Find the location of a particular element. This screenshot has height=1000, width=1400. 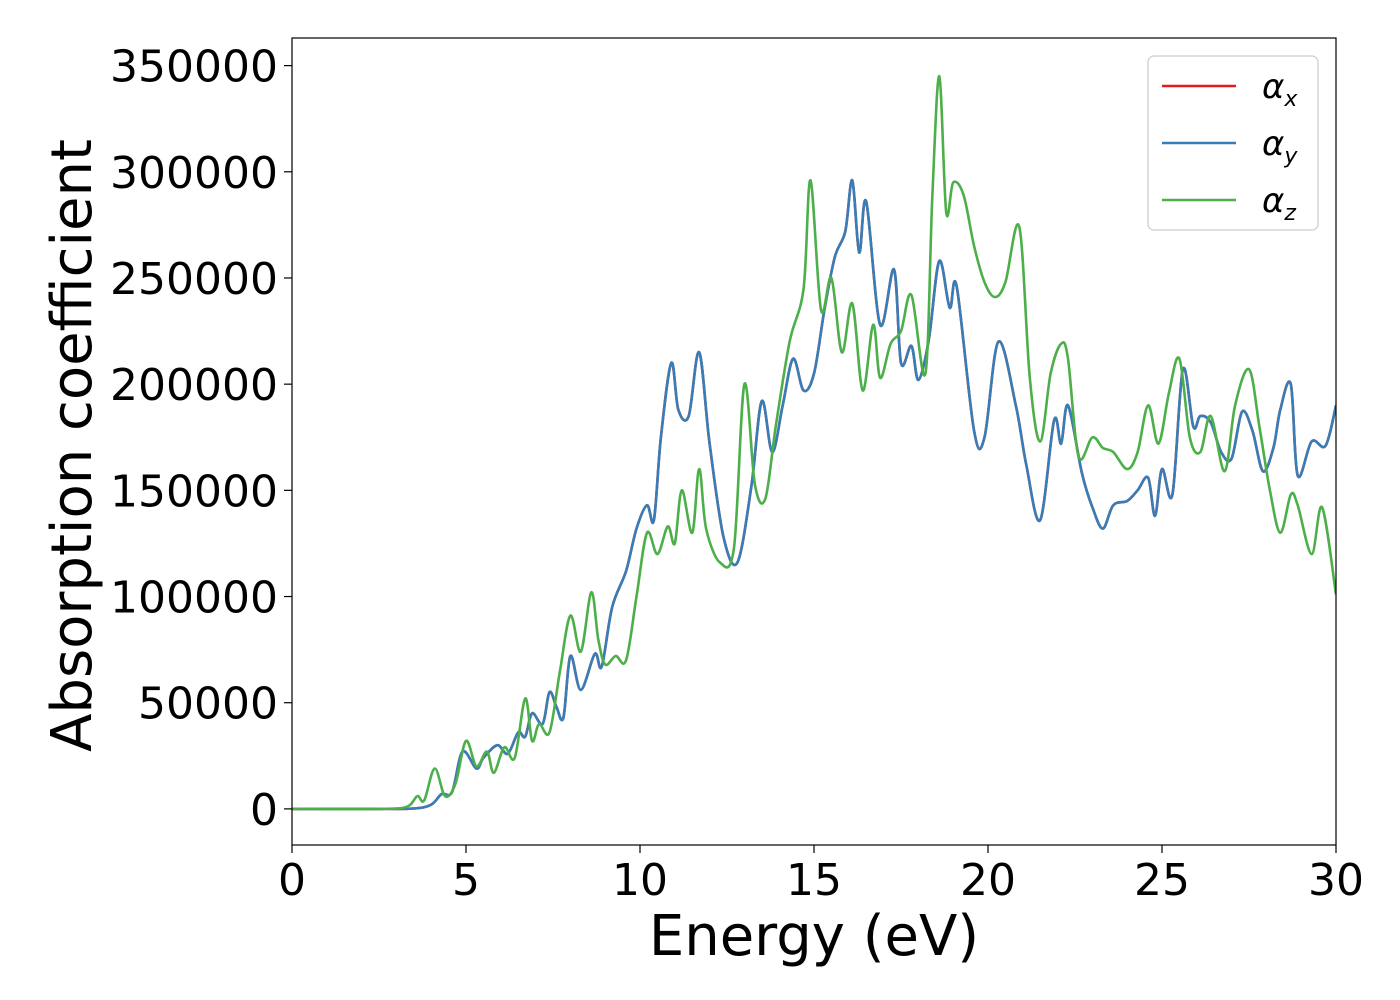

x-tick-label: 25 is located at coordinates (1162, 880).